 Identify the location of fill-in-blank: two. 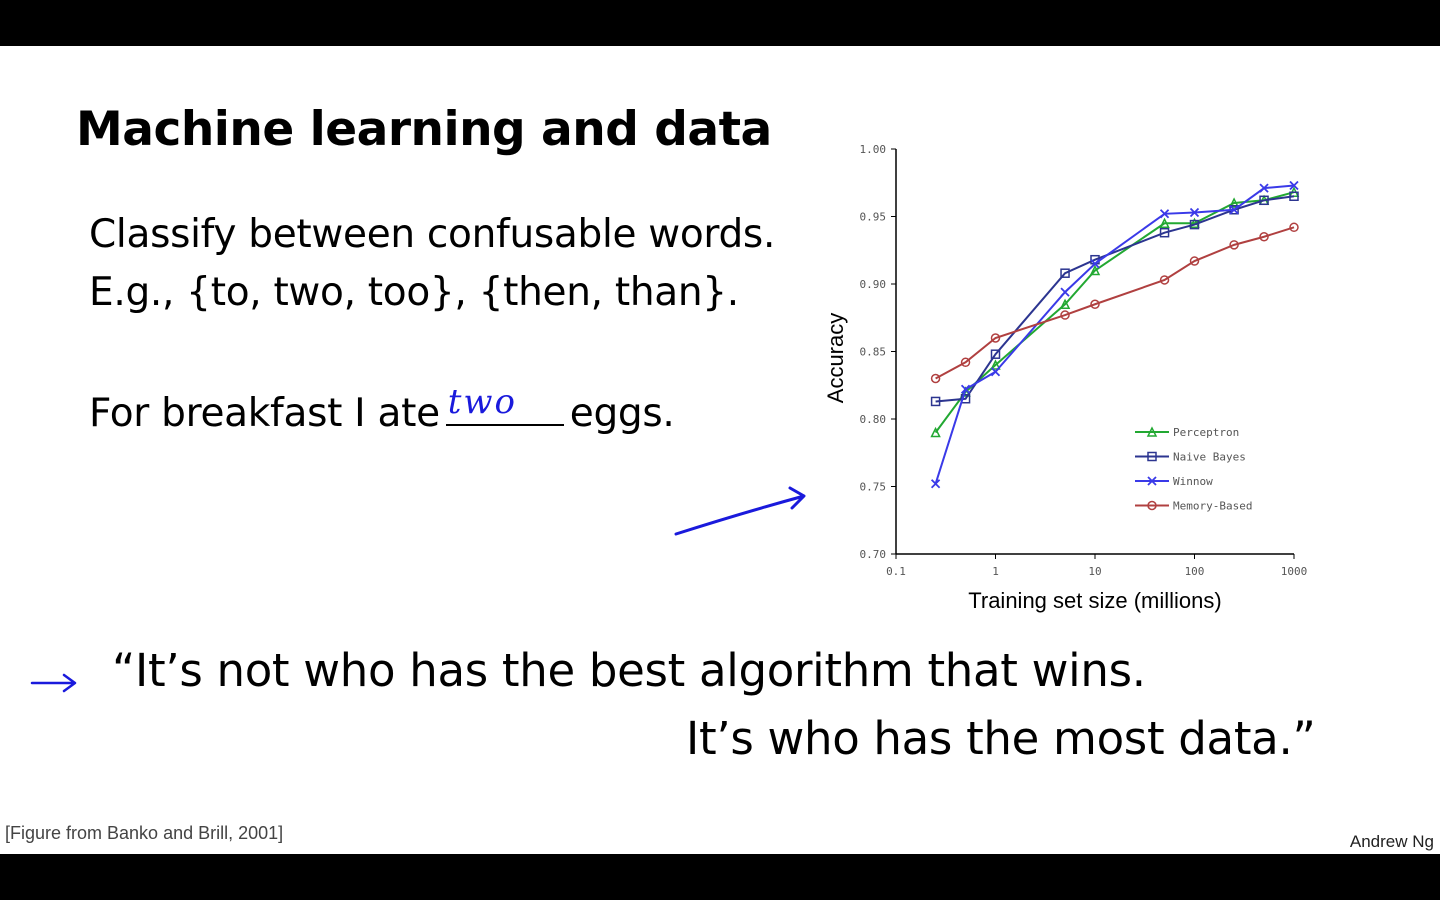
(504, 404).